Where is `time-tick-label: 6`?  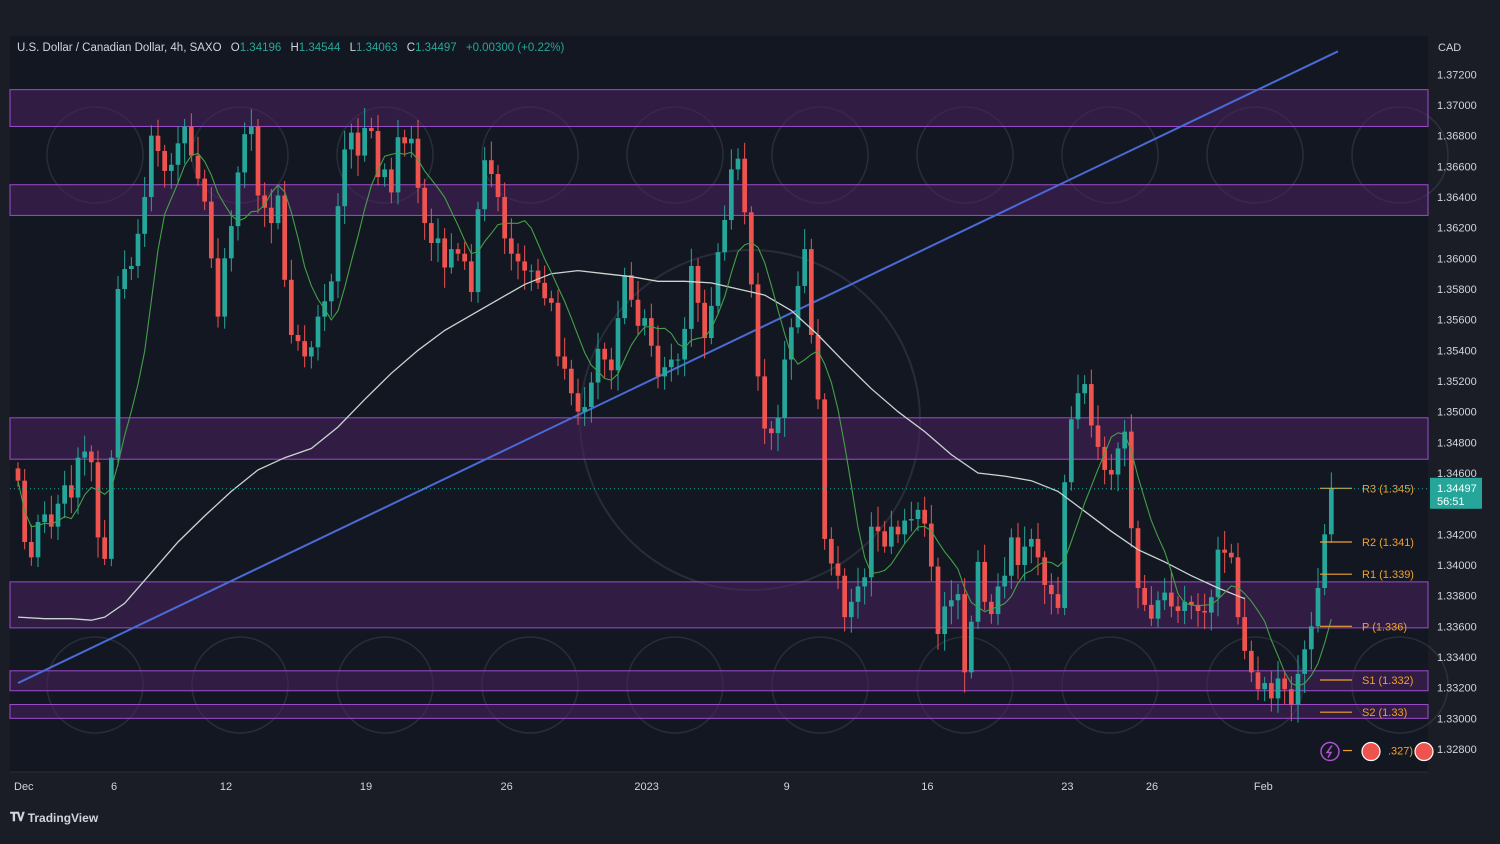
time-tick-label: 6 is located at coordinates (114, 787).